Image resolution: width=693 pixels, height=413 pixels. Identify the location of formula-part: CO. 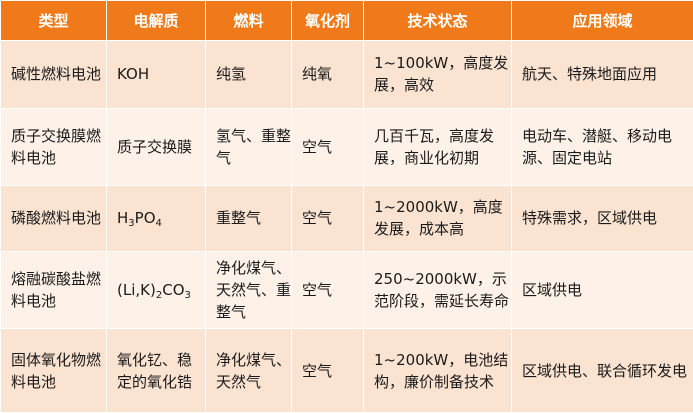
(173, 289).